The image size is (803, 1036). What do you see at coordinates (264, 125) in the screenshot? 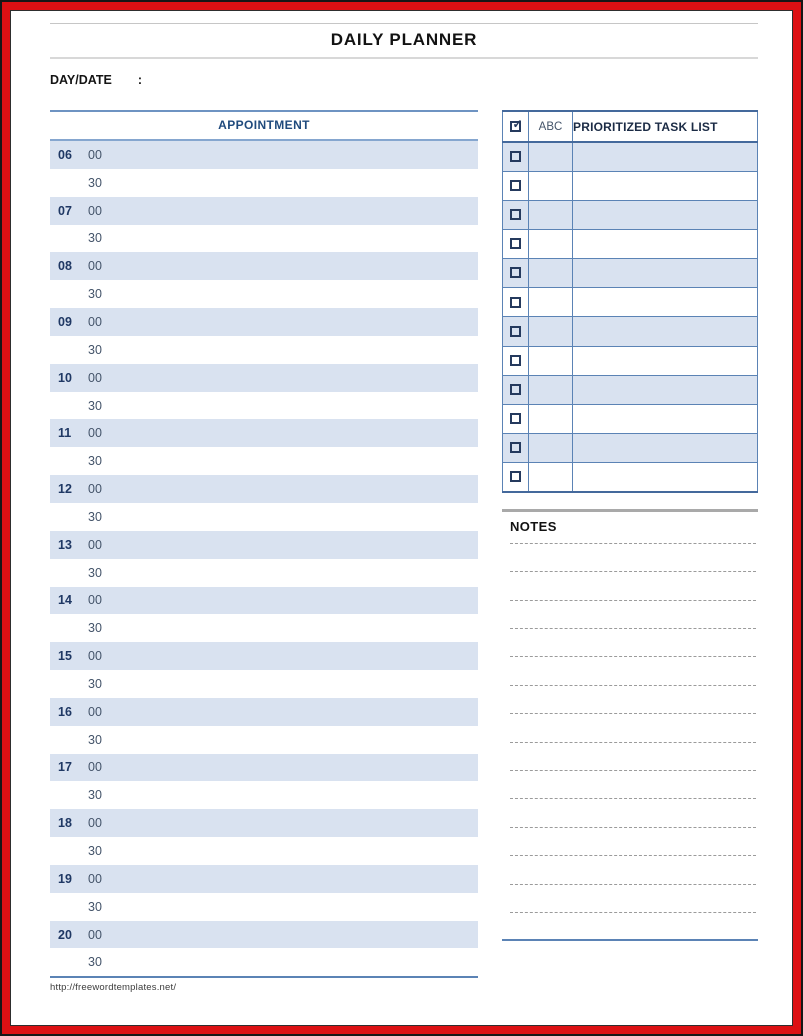
I see `appointment-header: APPOINTMENT` at bounding box center [264, 125].